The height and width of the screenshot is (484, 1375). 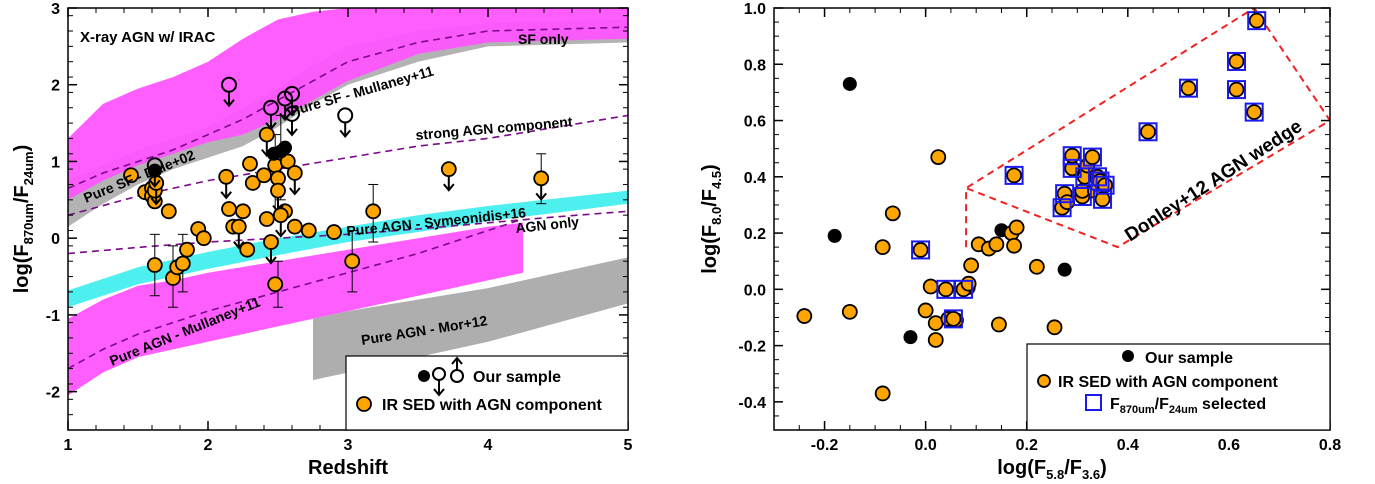 I want to click on legend-label-our-sample: Our sample, so click(x=517, y=377).